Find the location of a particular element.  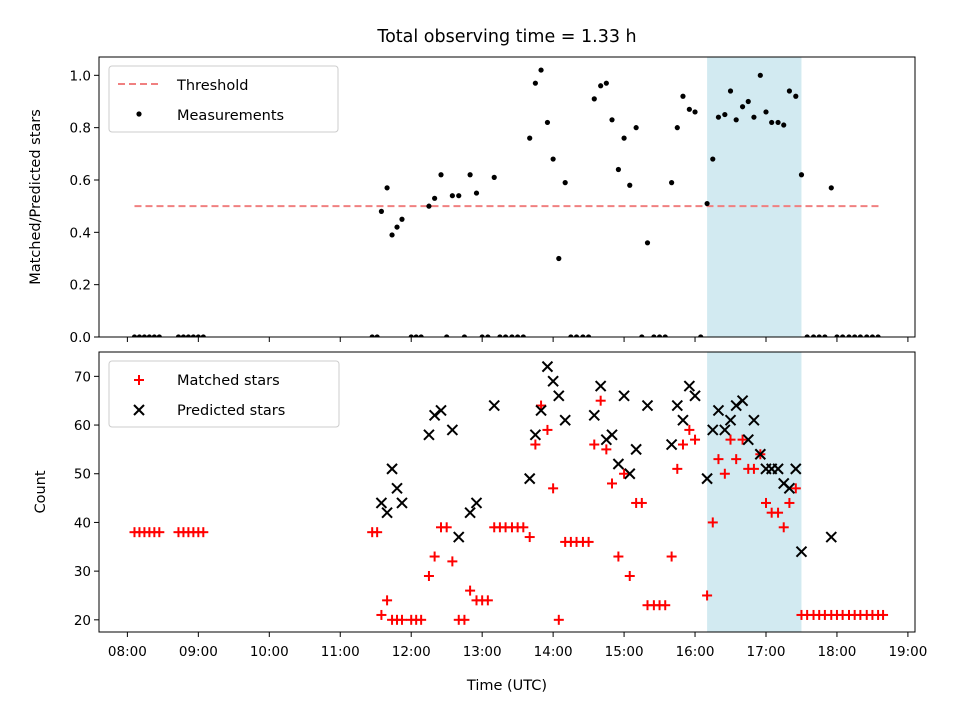

x-tick-label: 10:00 is located at coordinates (269, 652).